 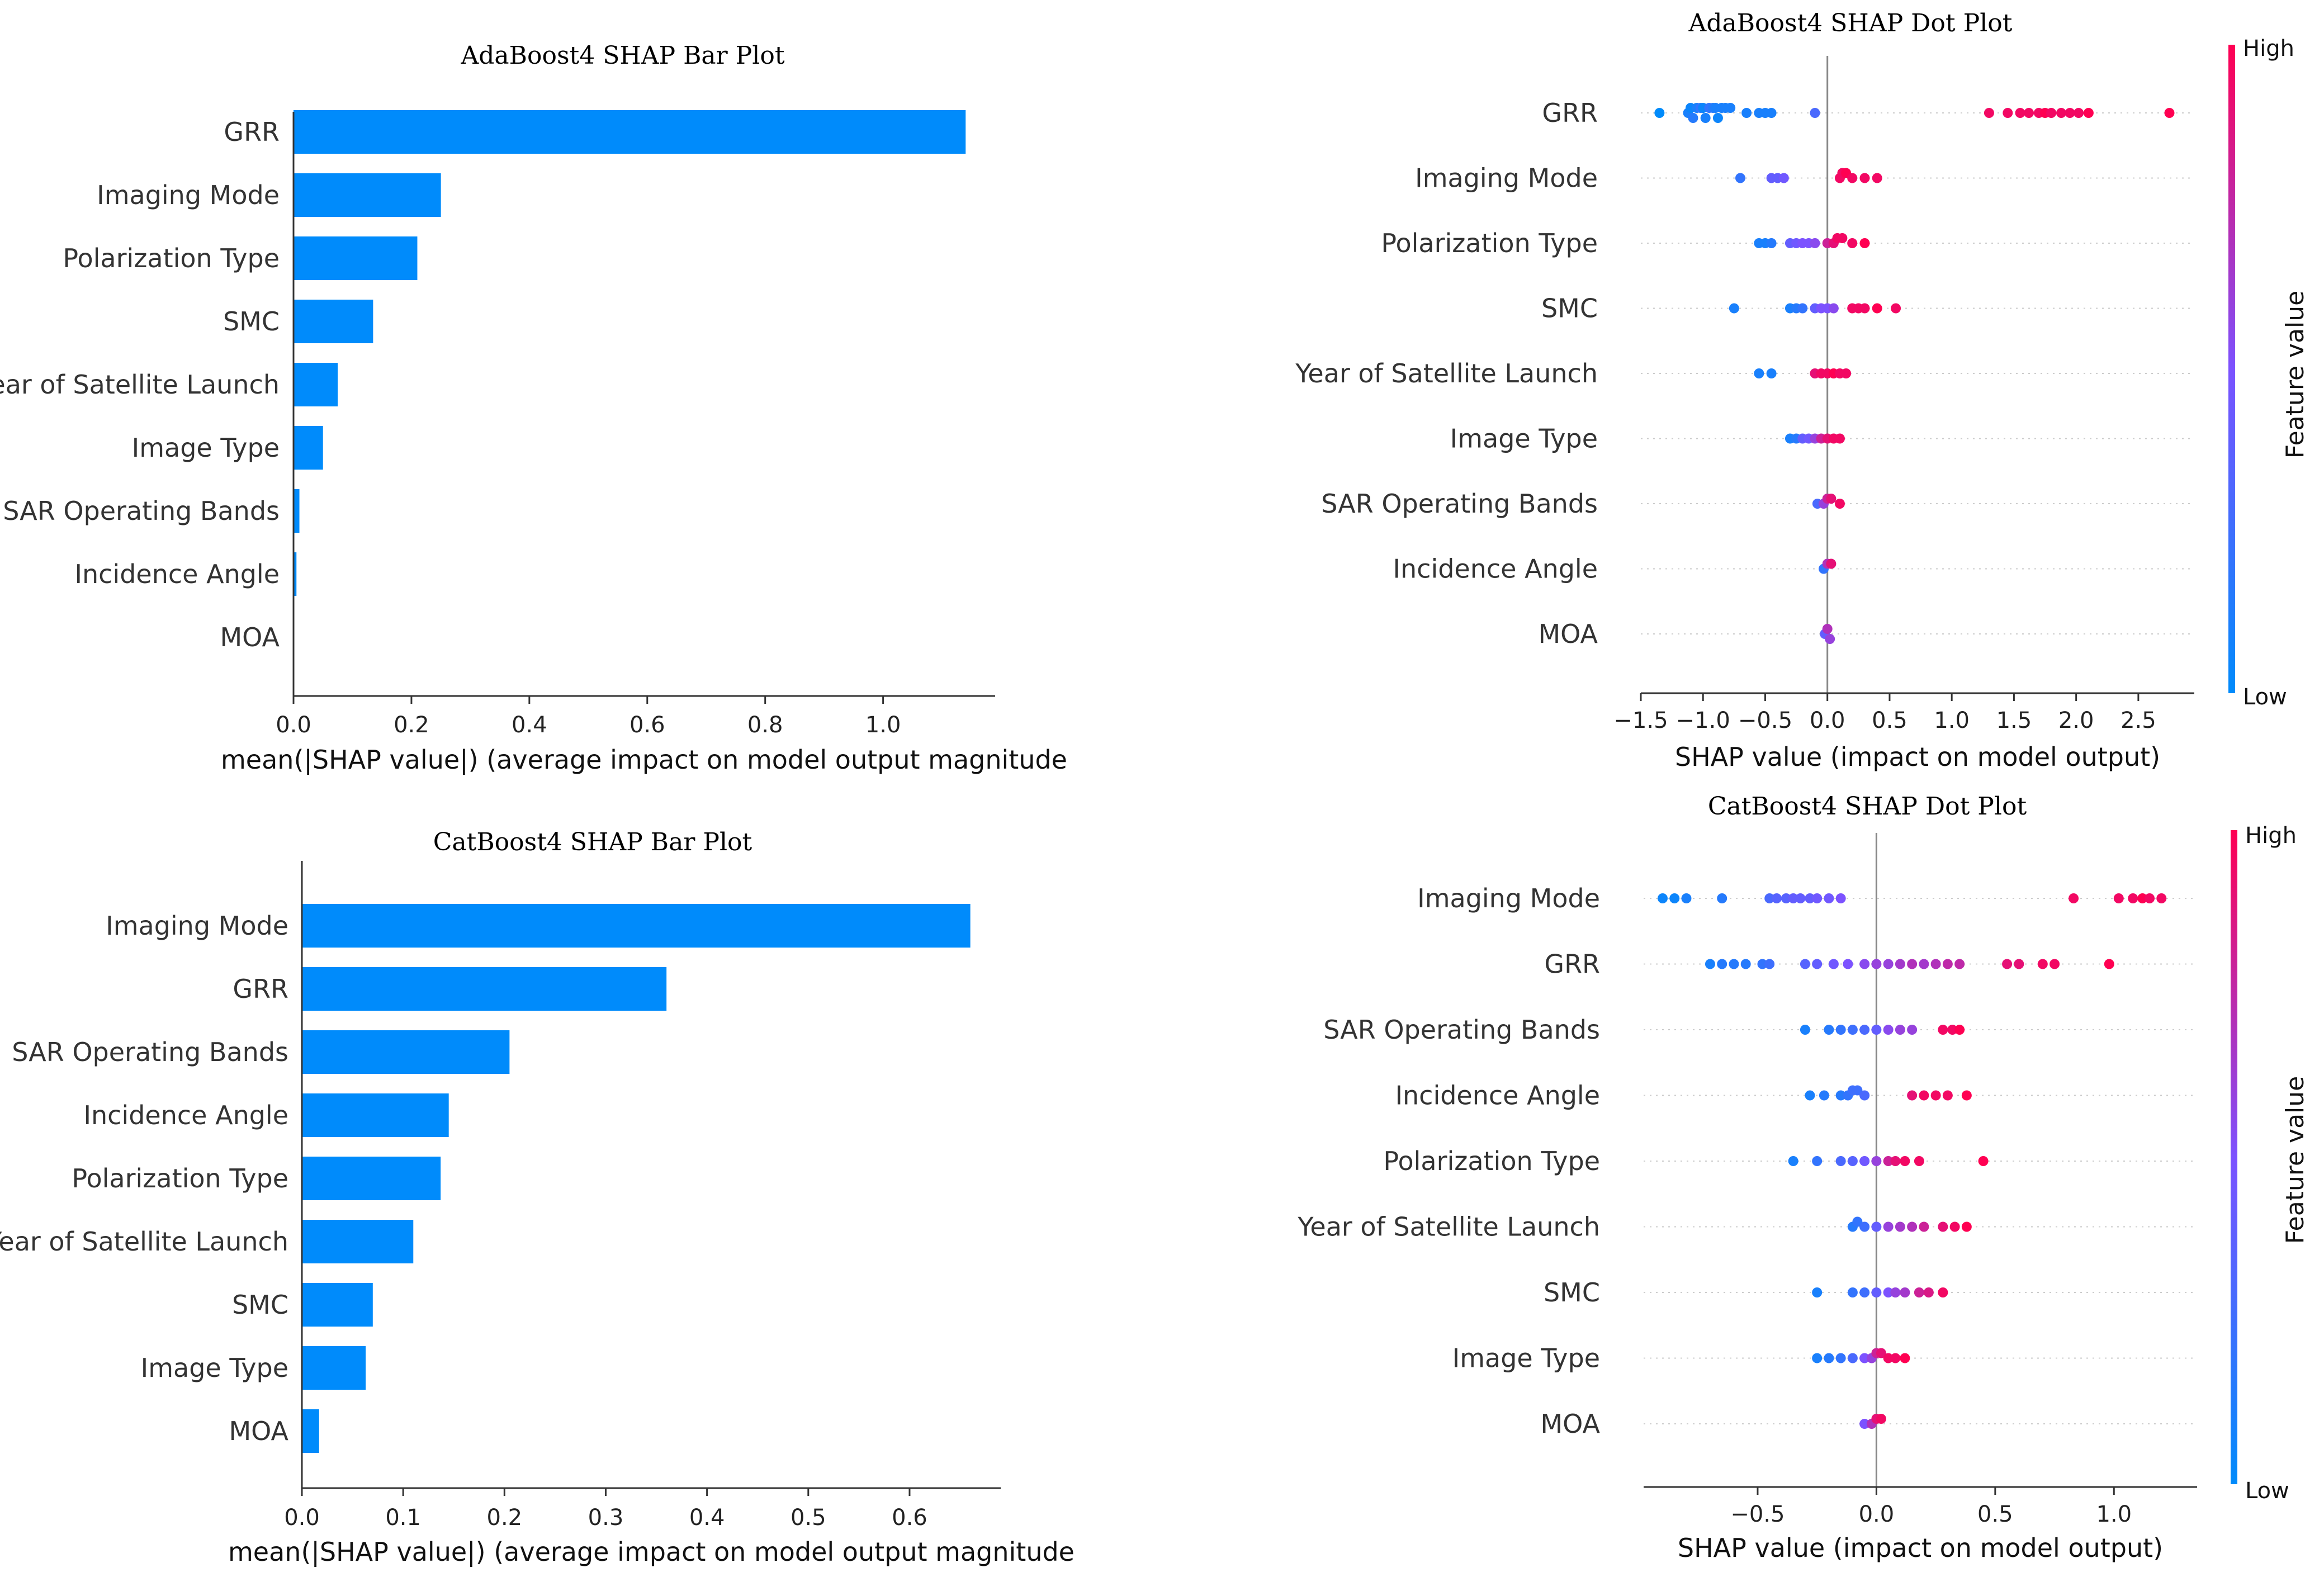 I want to click on chart-title: AdaBoost4 SHAP Dot Plot, so click(x=1850, y=23).